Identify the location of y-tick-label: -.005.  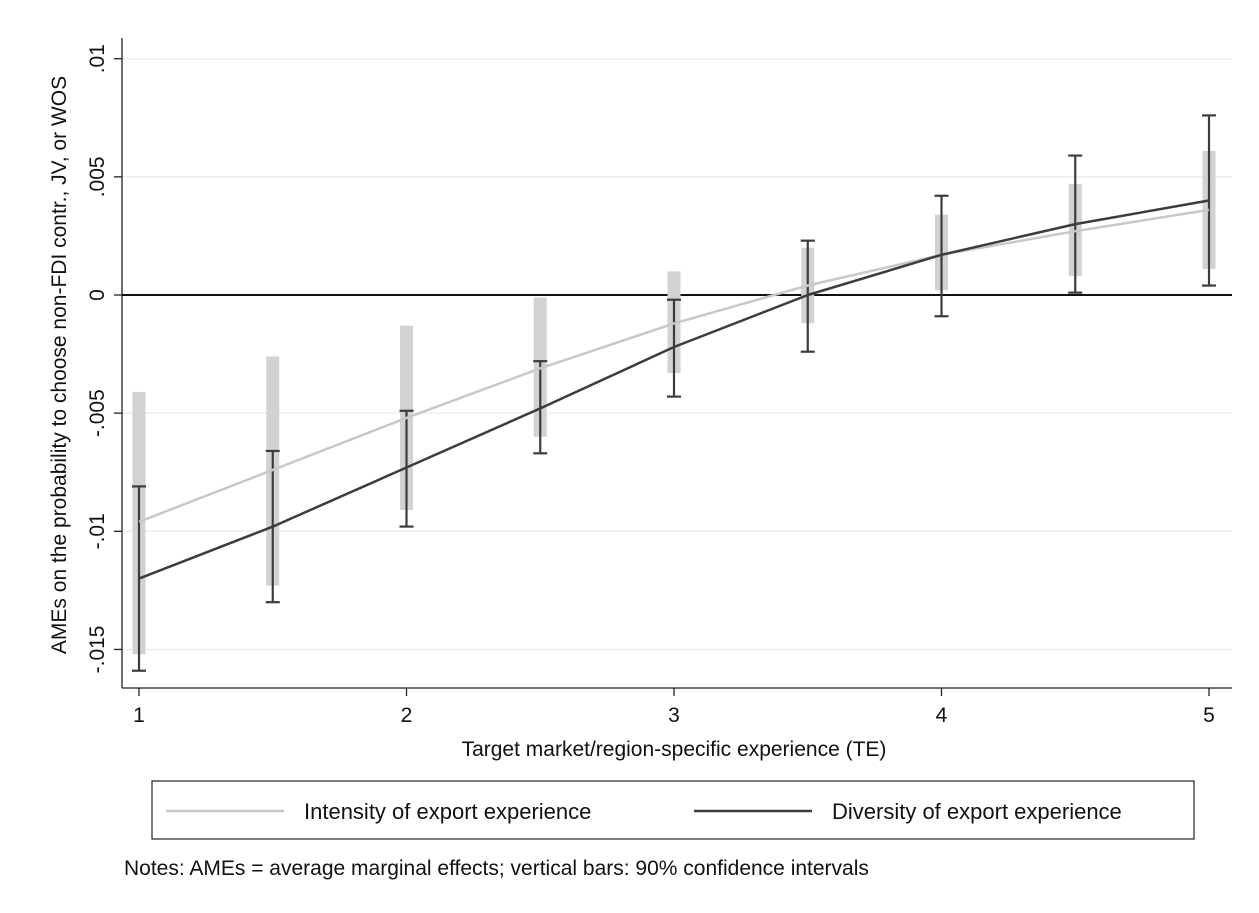
(97, 413).